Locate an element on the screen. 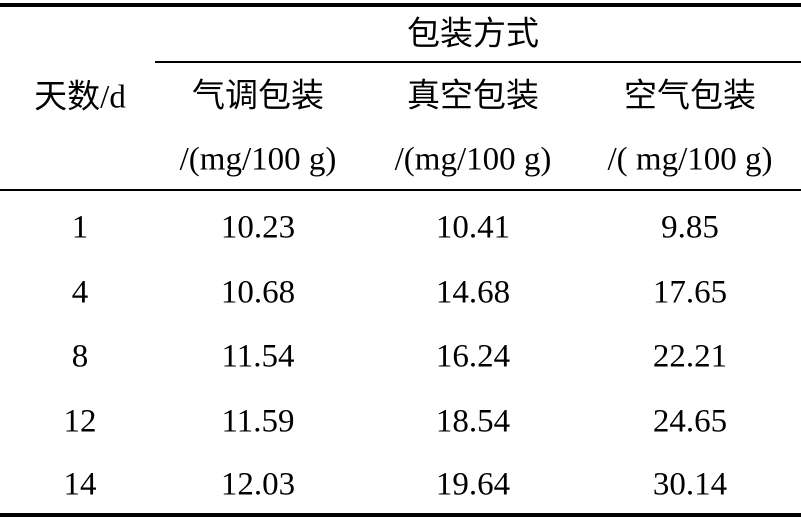  cell-value: 17.65 is located at coordinates (690, 292).